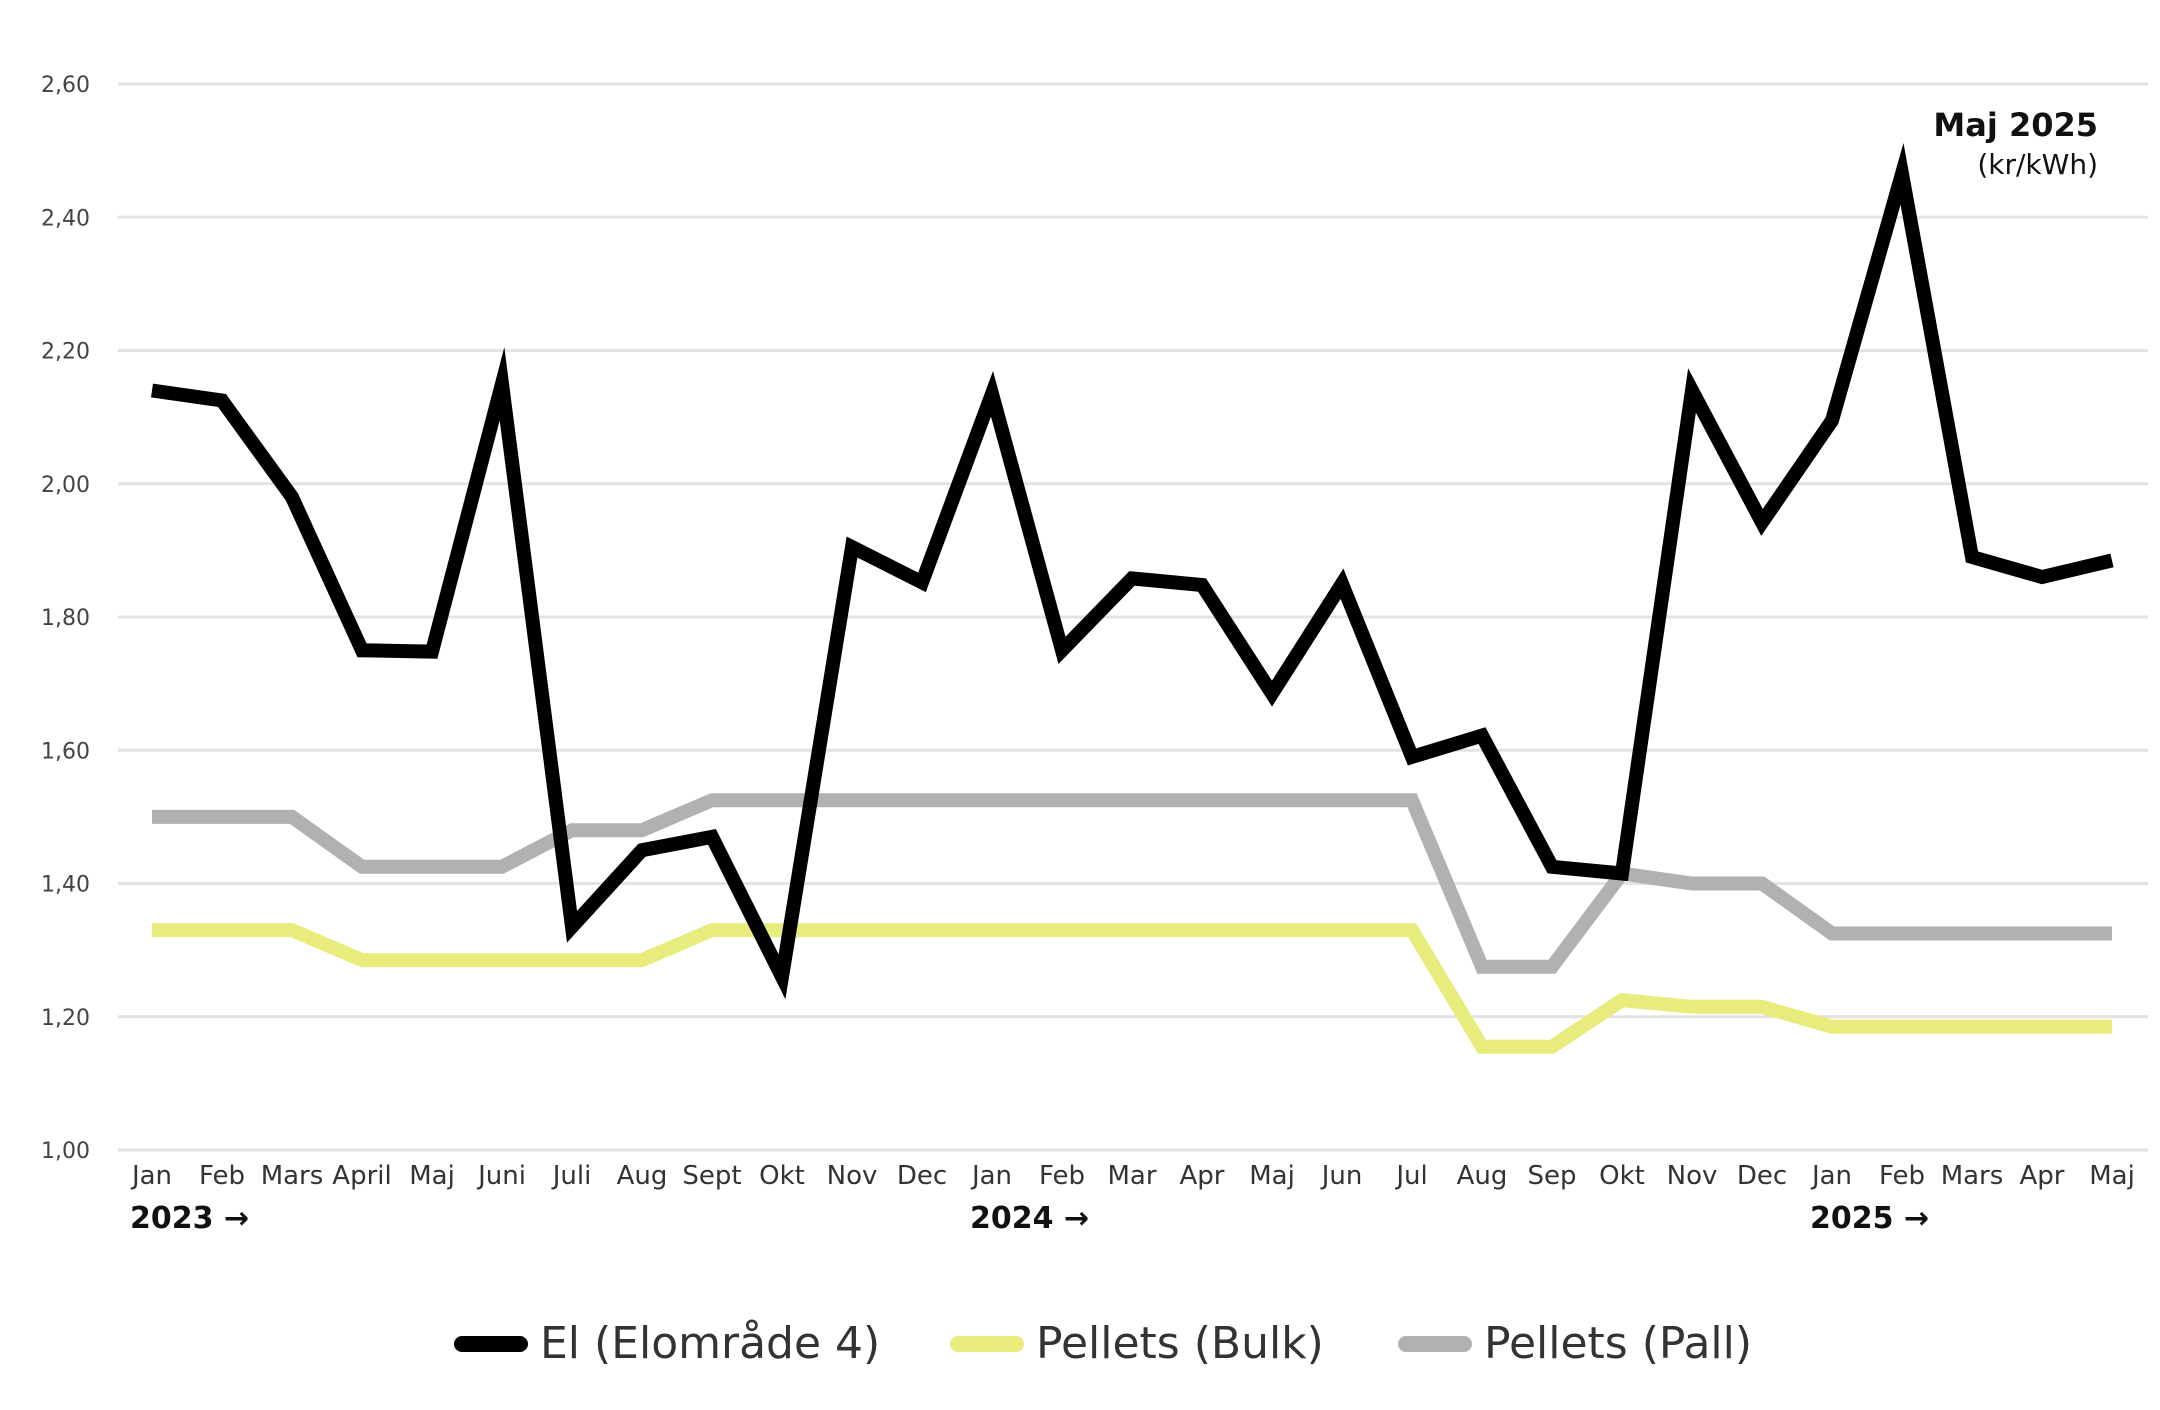  What do you see at coordinates (65, 352) in the screenshot?
I see `y-tick-label: 2,20` at bounding box center [65, 352].